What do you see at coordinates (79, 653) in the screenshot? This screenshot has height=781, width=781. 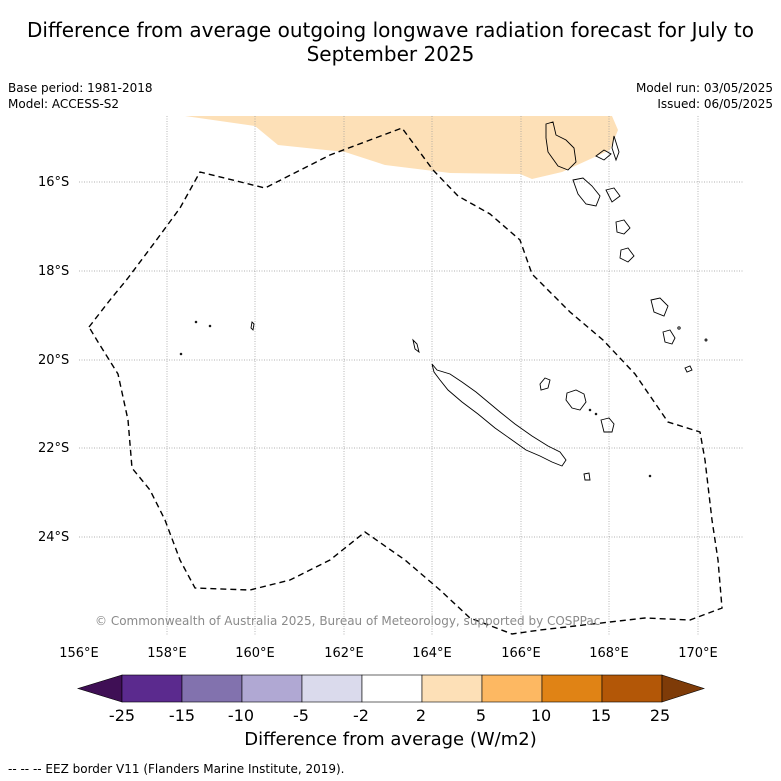 I see `lon-label-156e: 156°E` at bounding box center [79, 653].